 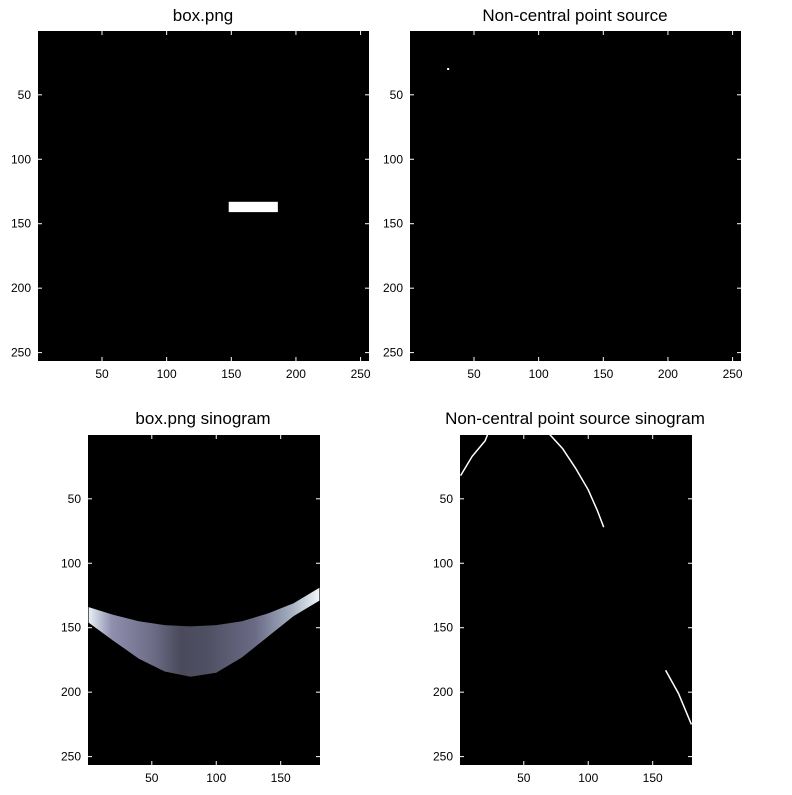 What do you see at coordinates (203, 15) in the screenshot?
I see `panel-title: box.png` at bounding box center [203, 15].